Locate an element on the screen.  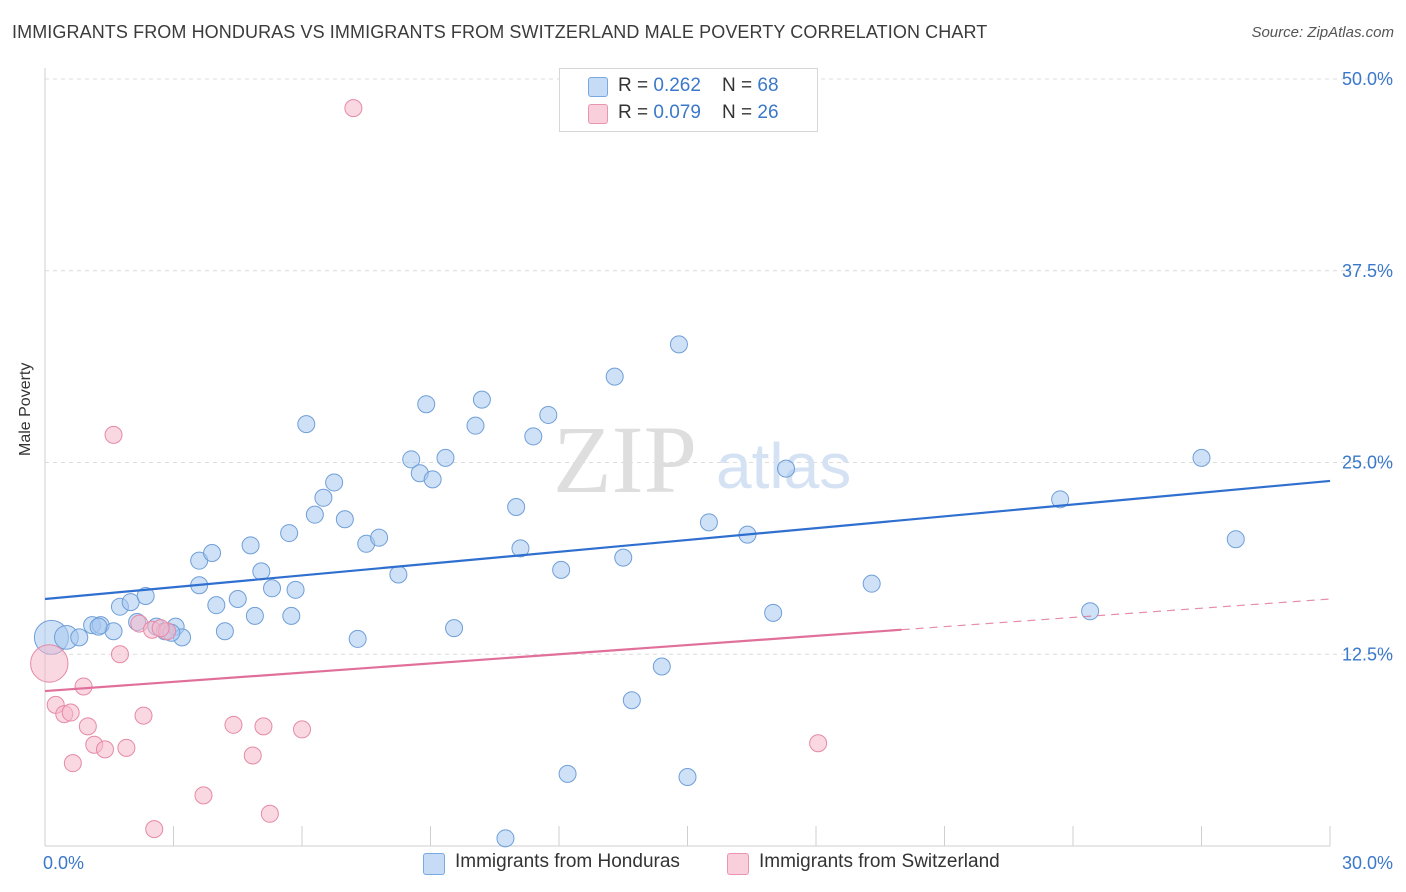
honduras-swatch is located at coordinates (598, 87).